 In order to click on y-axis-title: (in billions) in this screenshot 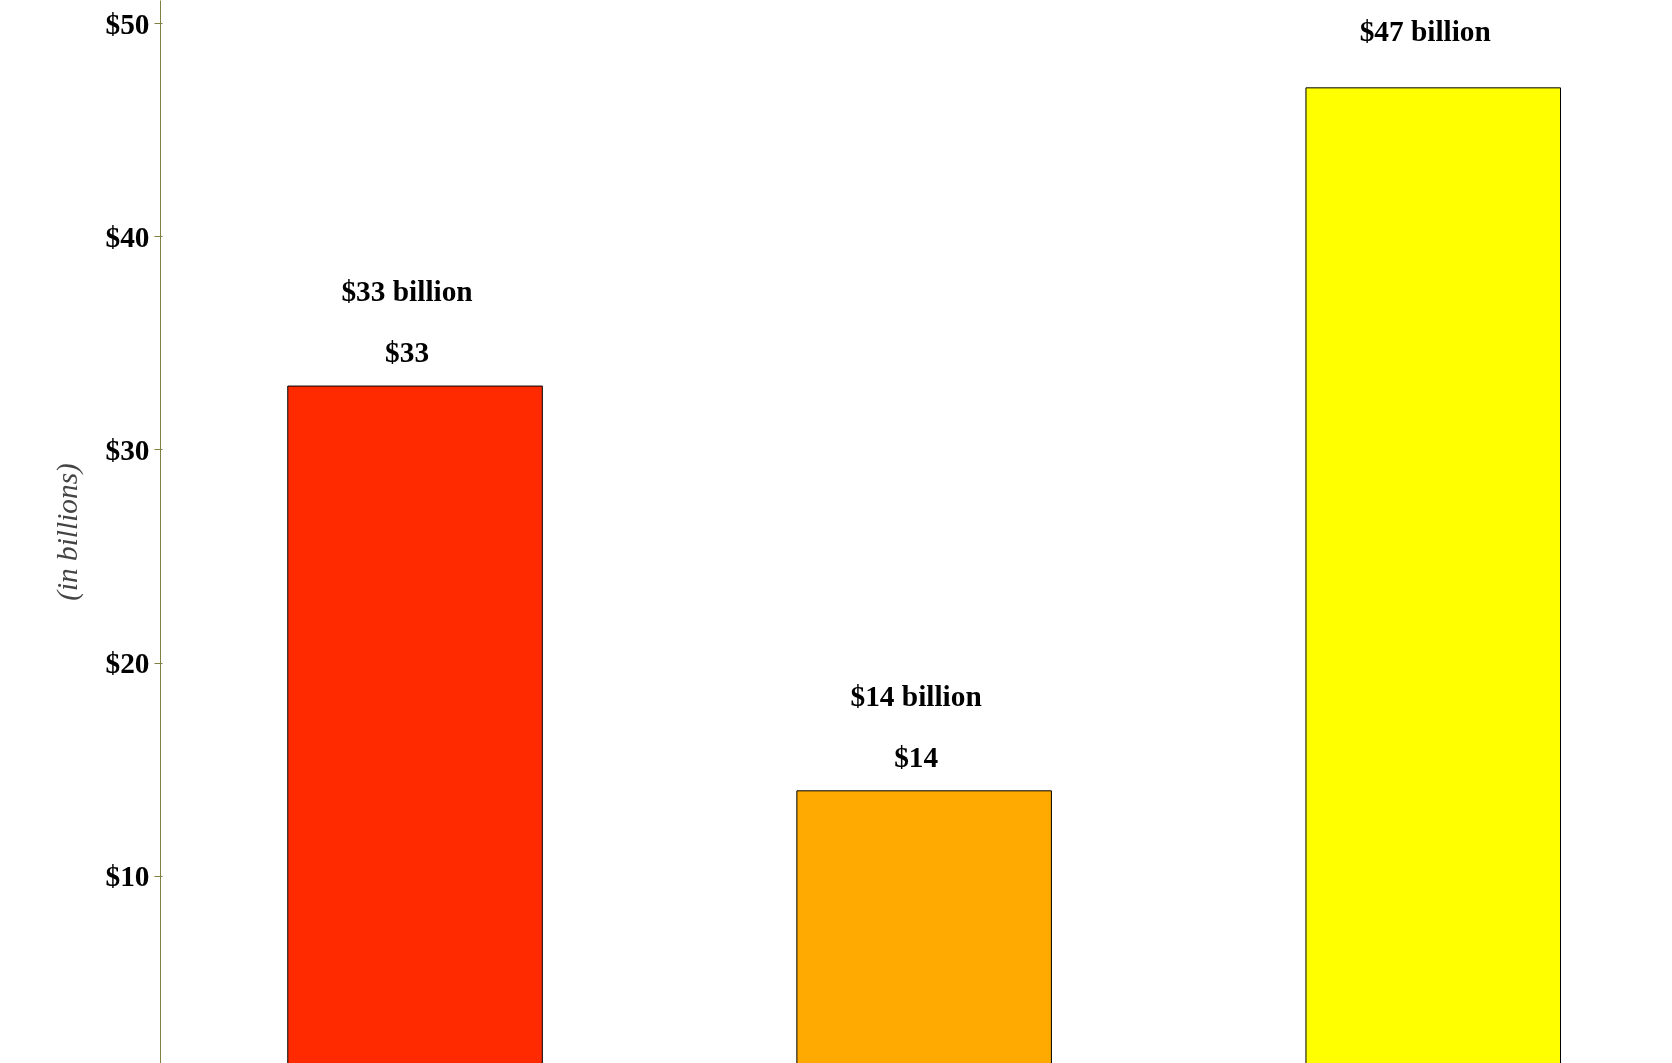, I will do `click(67, 532)`.